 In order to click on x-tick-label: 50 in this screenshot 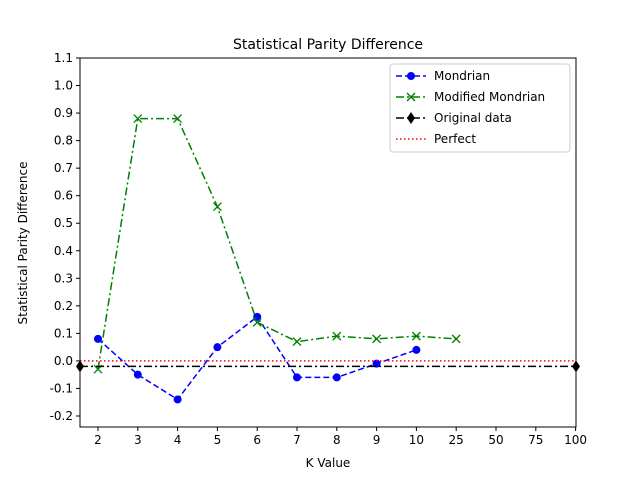, I will do `click(495, 440)`.